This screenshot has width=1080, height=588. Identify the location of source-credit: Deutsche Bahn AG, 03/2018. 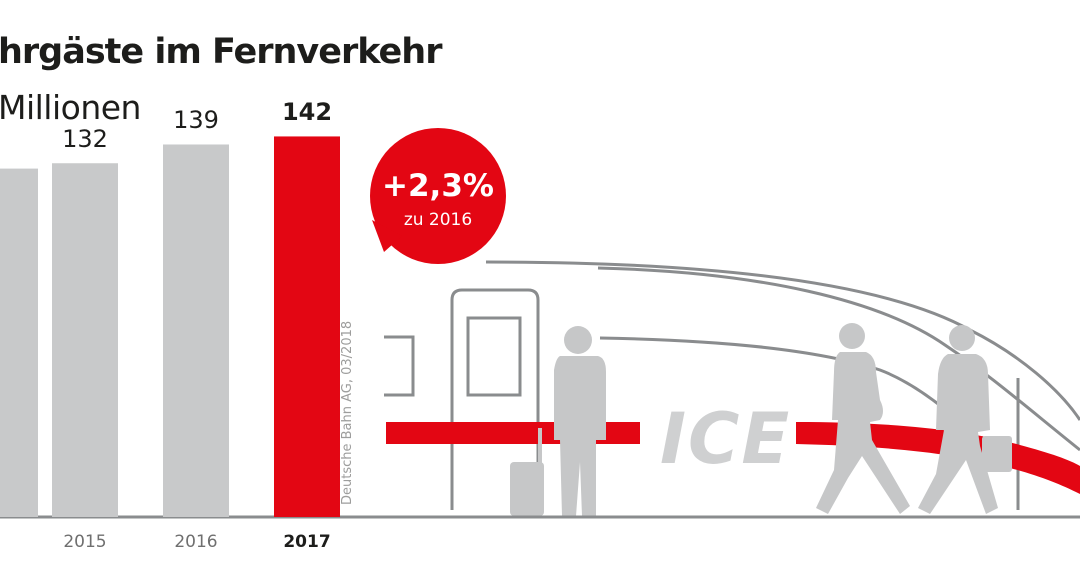
(347, 412).